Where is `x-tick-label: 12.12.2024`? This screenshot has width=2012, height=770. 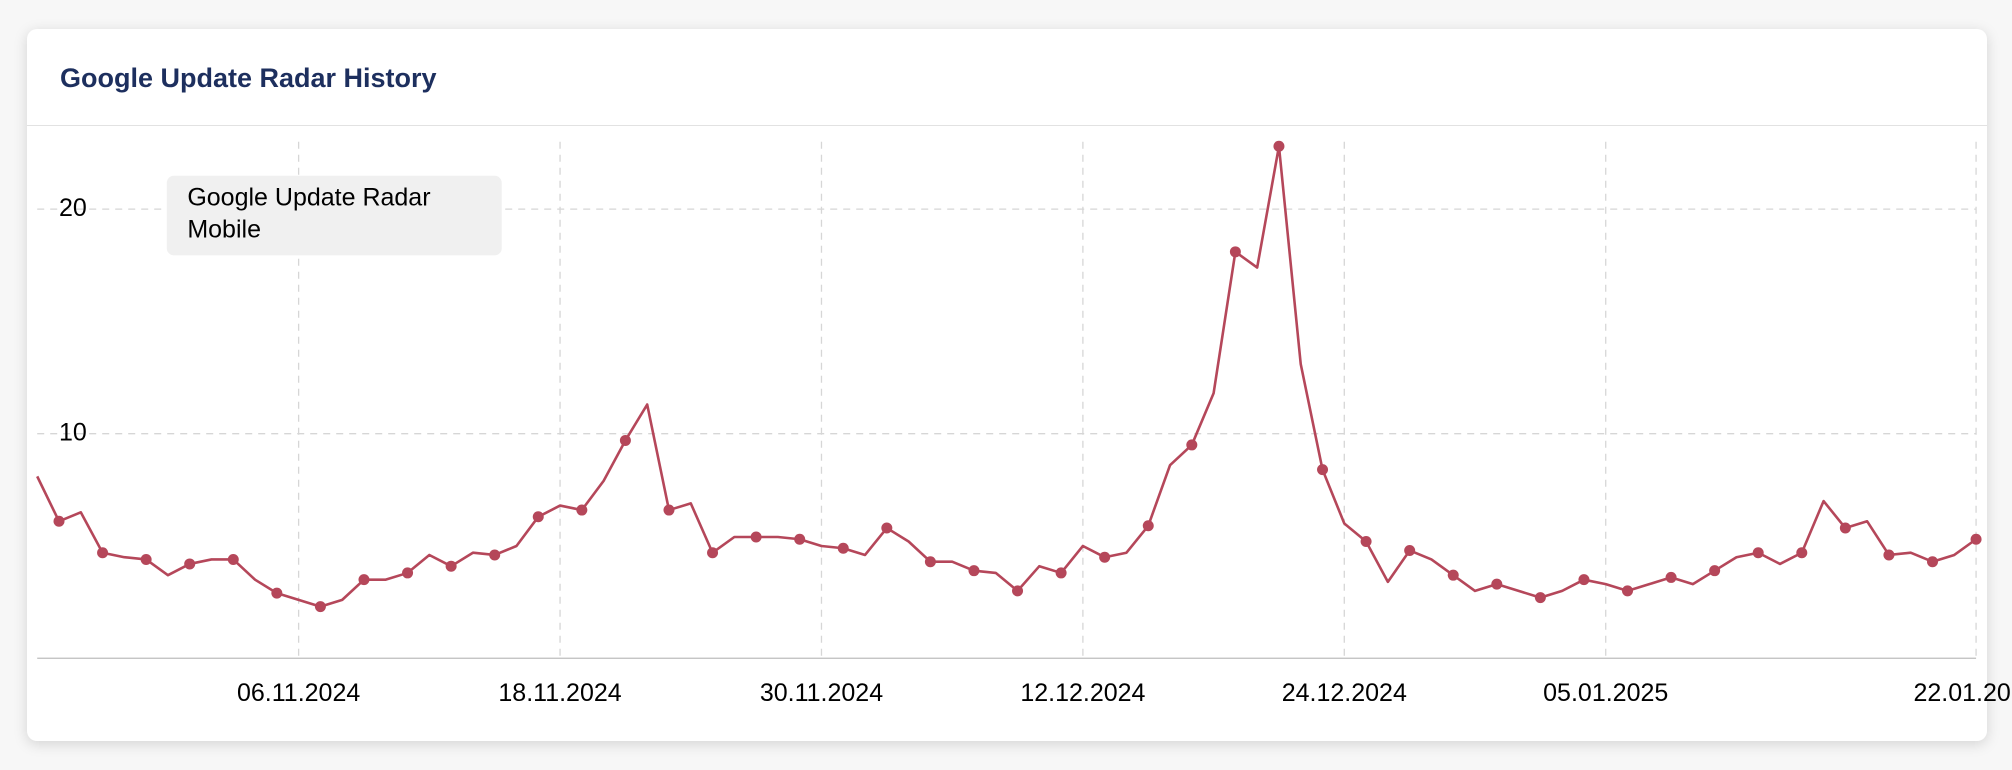 x-tick-label: 12.12.2024 is located at coordinates (1082, 693).